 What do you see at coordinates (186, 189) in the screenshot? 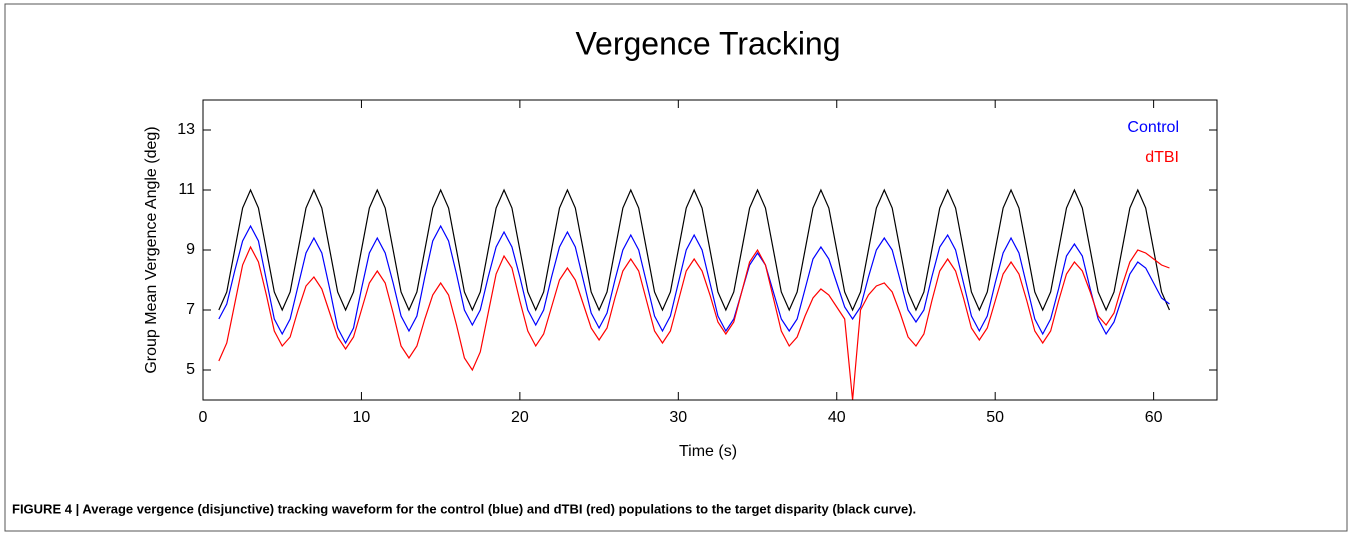
I see `y-tick-label: 11` at bounding box center [186, 189].